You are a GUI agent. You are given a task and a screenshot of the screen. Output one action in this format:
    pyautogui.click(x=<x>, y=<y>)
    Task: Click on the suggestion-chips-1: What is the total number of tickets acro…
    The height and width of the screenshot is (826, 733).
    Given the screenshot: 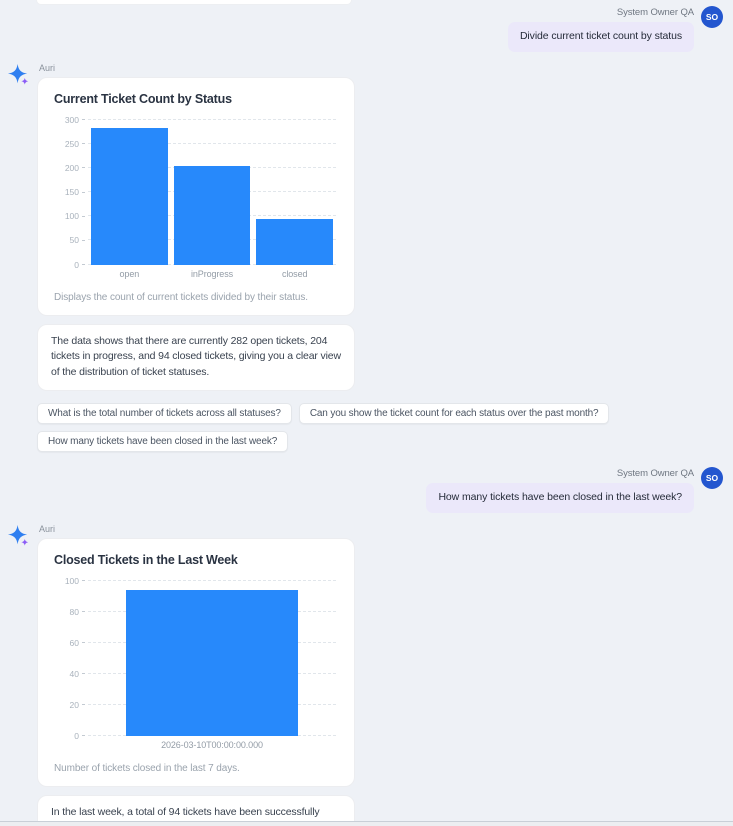 What is the action you would take?
    pyautogui.click(x=367, y=427)
    